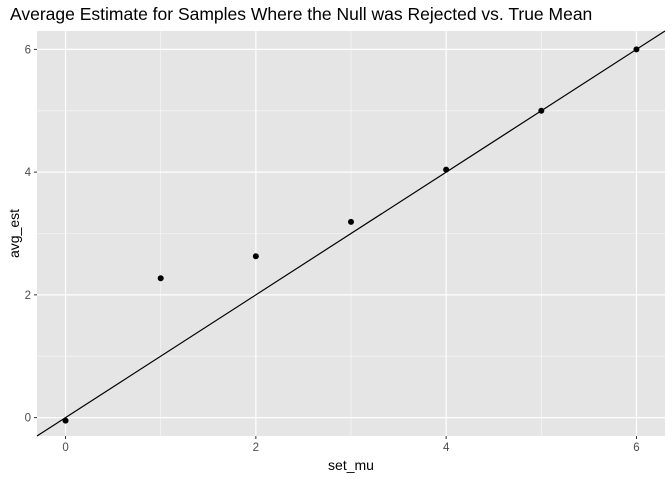  Describe the element at coordinates (28, 419) in the screenshot. I see `y-tick-label: 0` at that location.